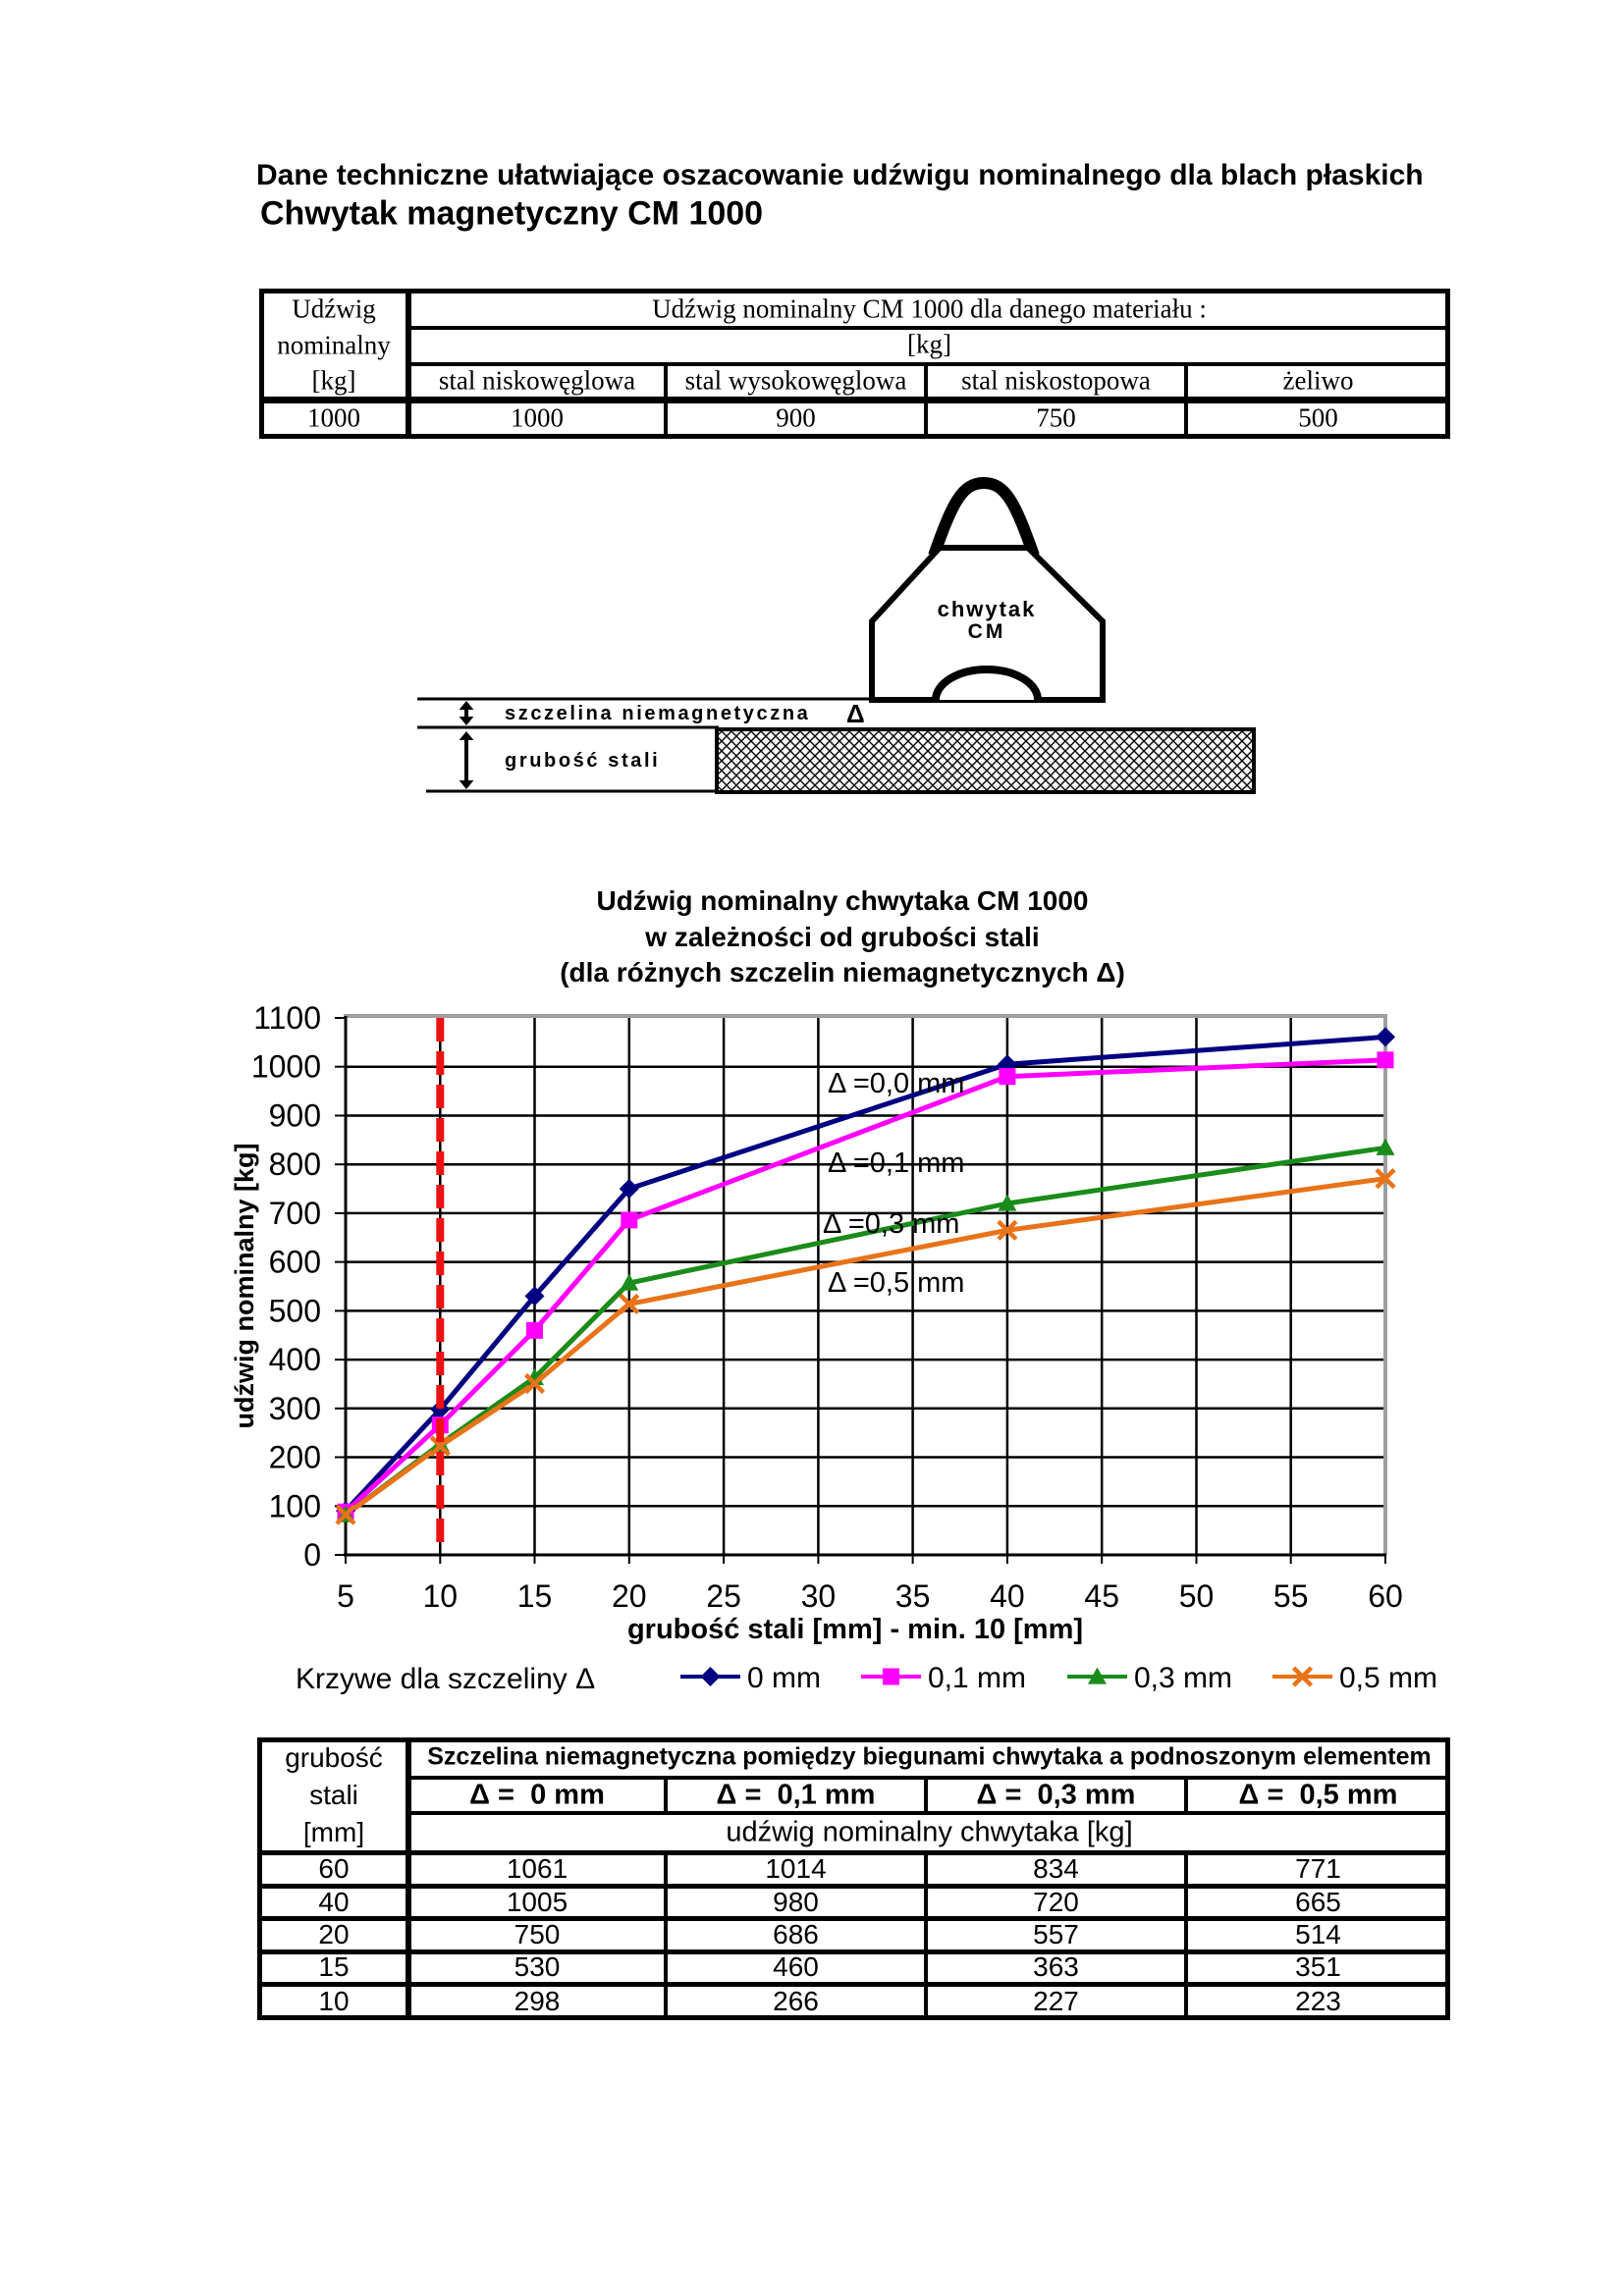  What do you see at coordinates (295, 1213) in the screenshot?
I see `svg-text: 700` at bounding box center [295, 1213].